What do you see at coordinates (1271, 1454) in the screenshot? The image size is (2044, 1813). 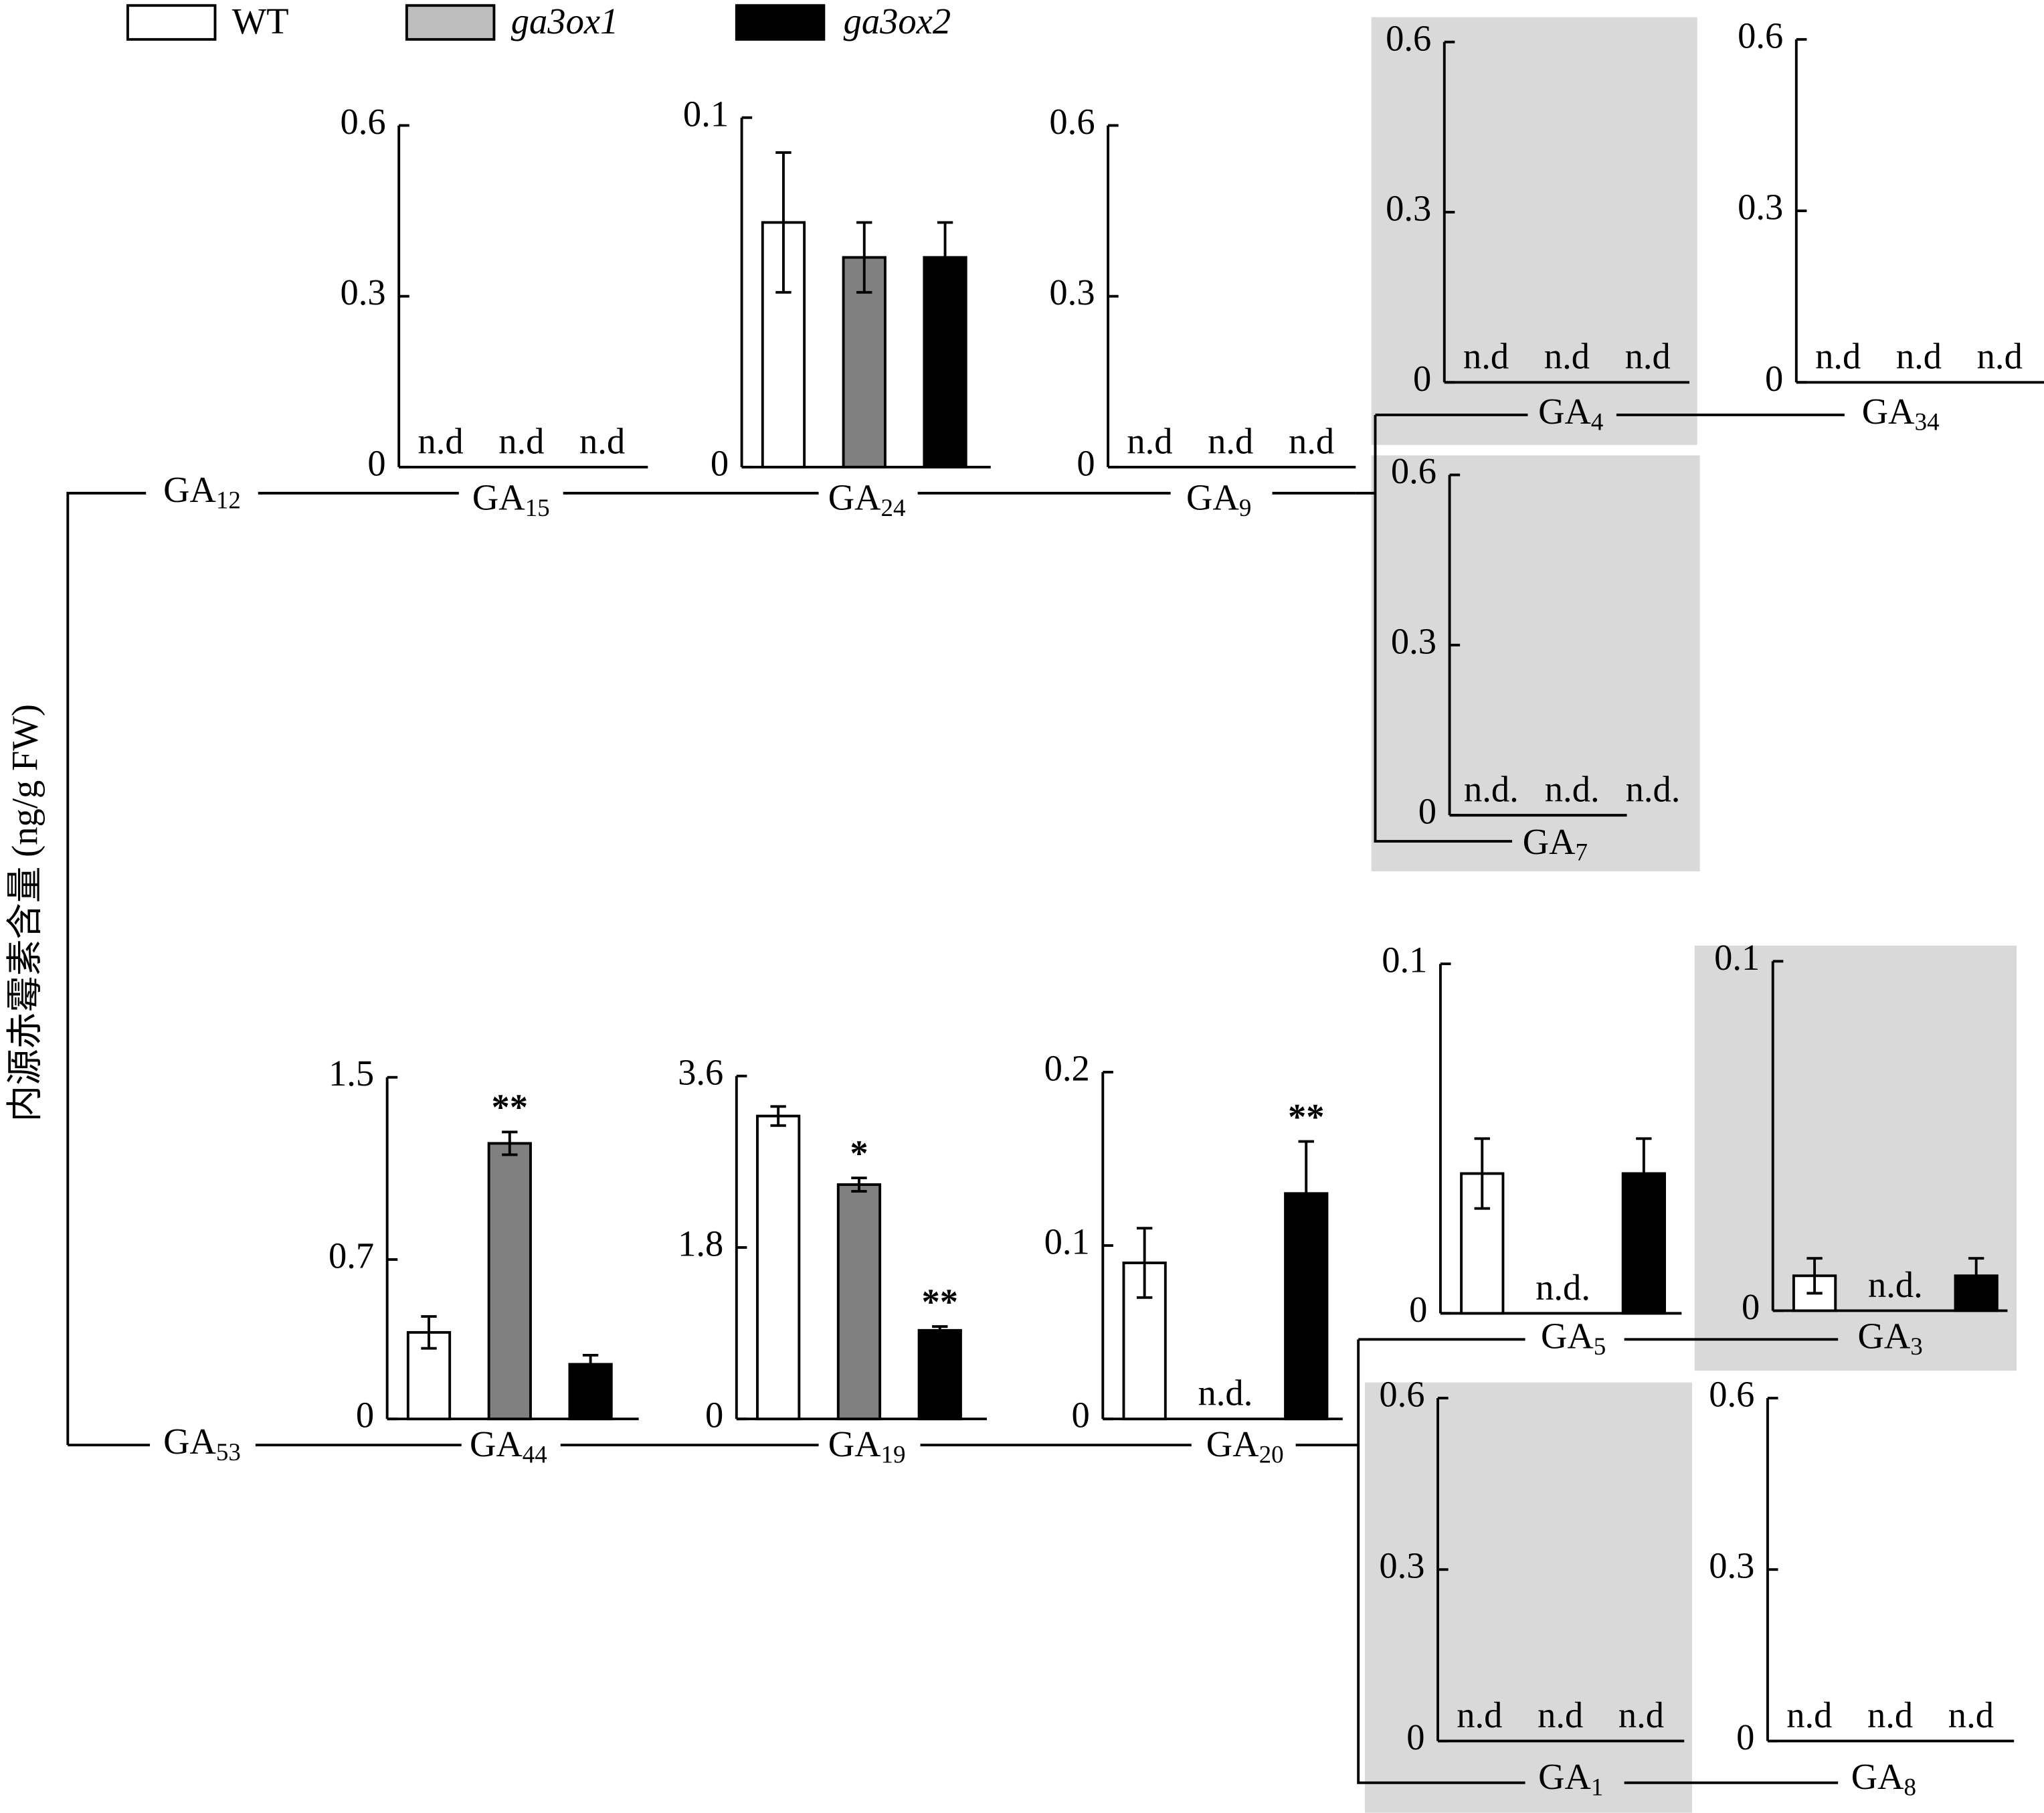 I see `label-sub: 20` at bounding box center [1271, 1454].